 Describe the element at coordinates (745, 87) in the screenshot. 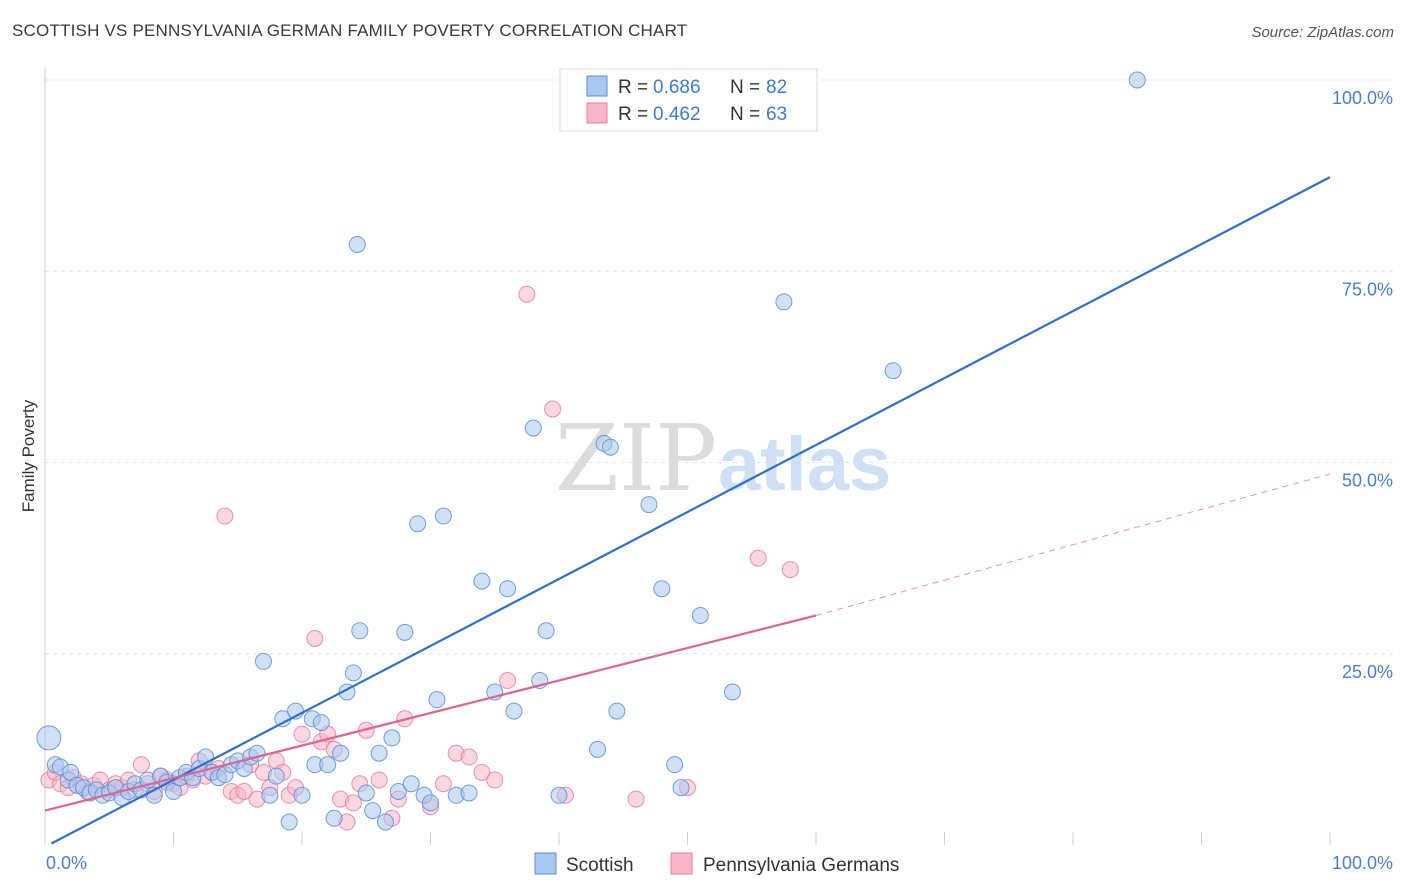

I see `legend-n-label-scottish: N =` at that location.